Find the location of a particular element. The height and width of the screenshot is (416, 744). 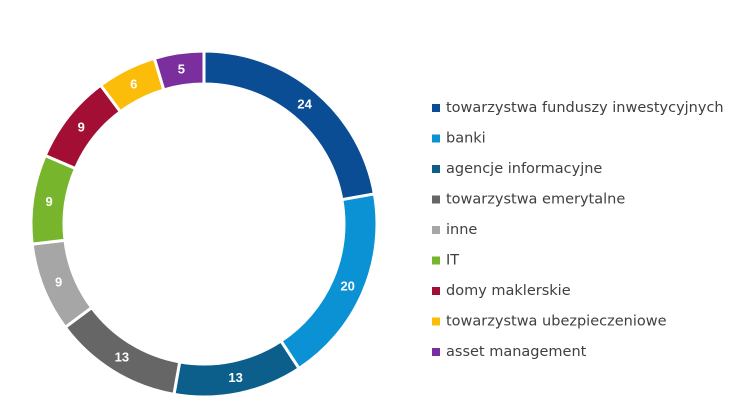

value-label-asset-management: 5 is located at coordinates (181, 69).